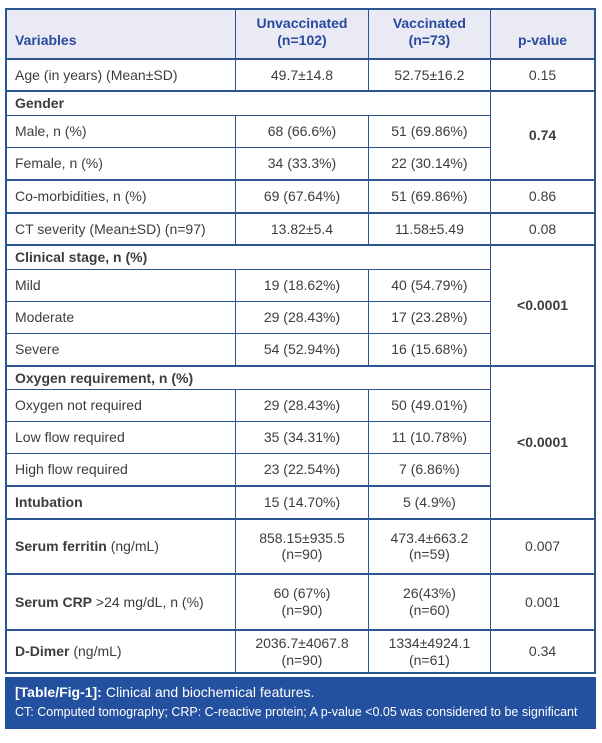 Image resolution: width=602 pixels, height=743 pixels. I want to click on variable-label: Female, n (%), so click(121, 163).